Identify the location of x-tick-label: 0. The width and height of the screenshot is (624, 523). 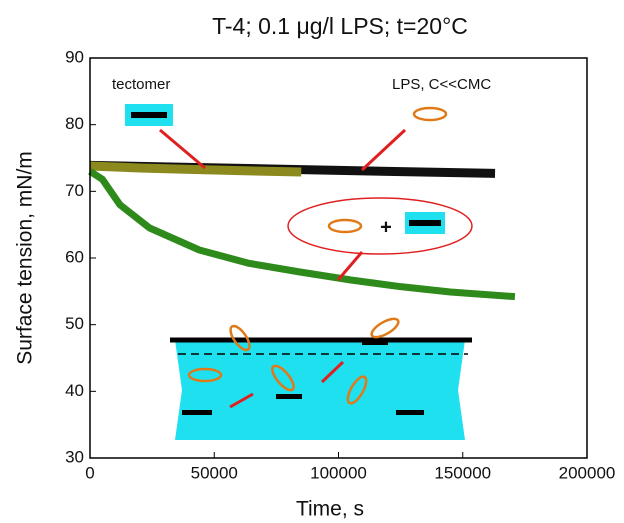
(89, 472).